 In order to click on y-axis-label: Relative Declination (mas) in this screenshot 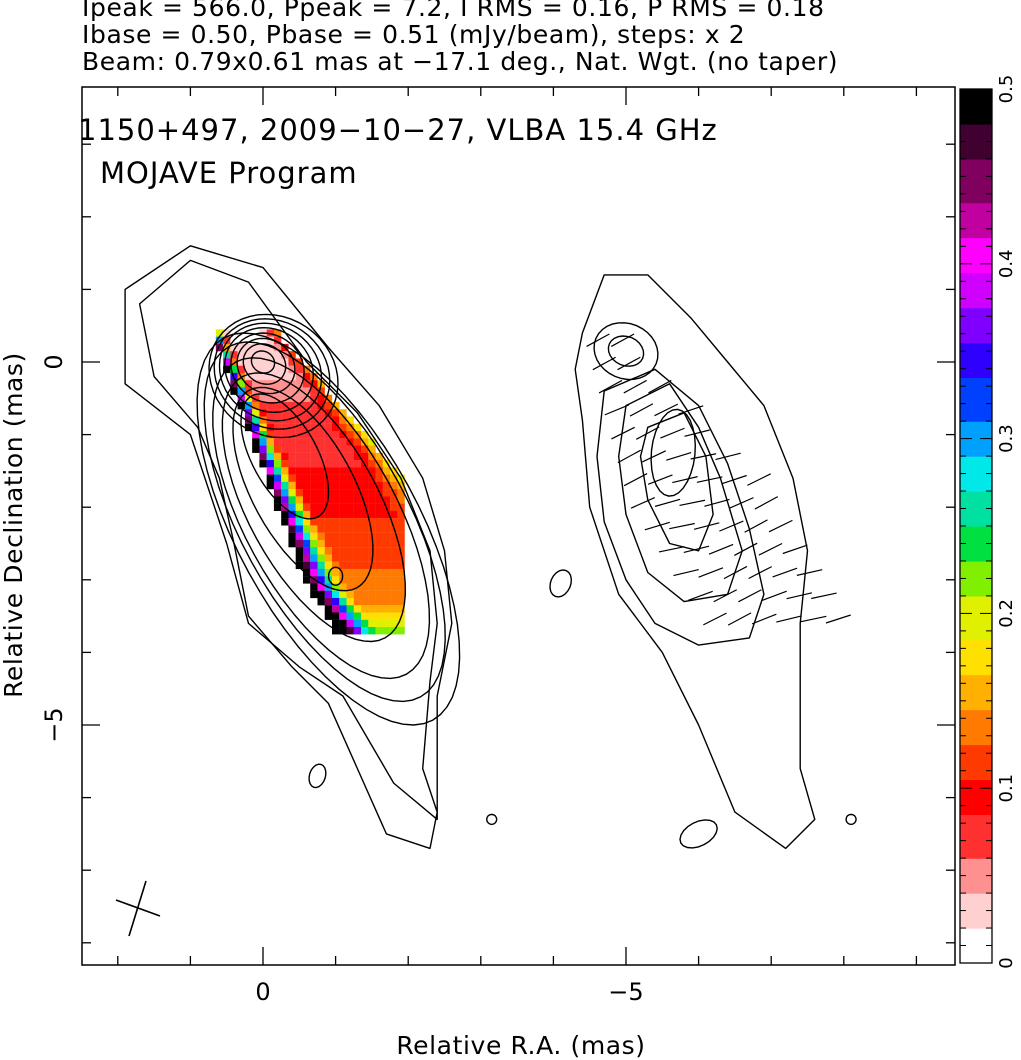, I will do `click(14, 525)`.